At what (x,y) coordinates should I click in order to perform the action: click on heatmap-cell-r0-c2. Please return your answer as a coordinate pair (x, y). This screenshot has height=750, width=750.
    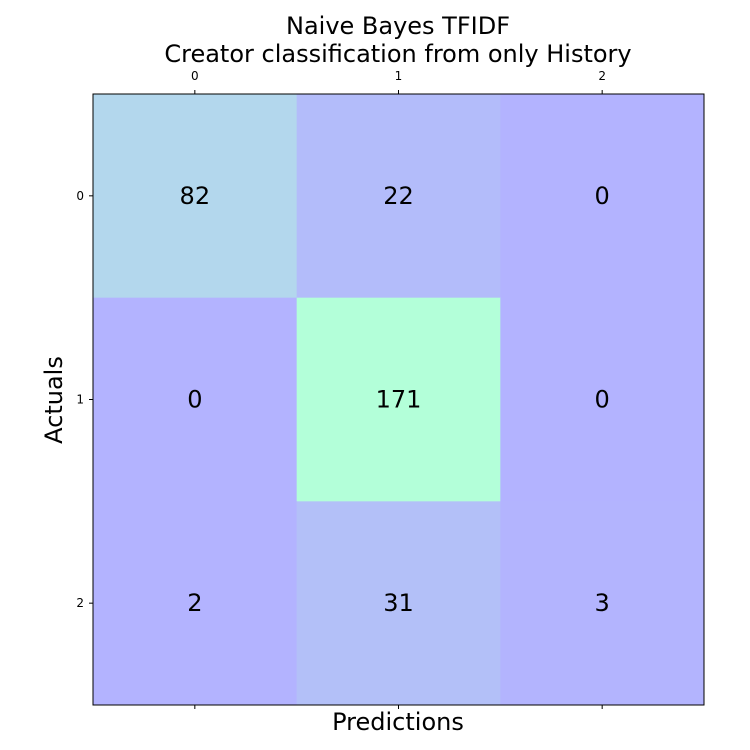
    Looking at the image, I should click on (602, 196).